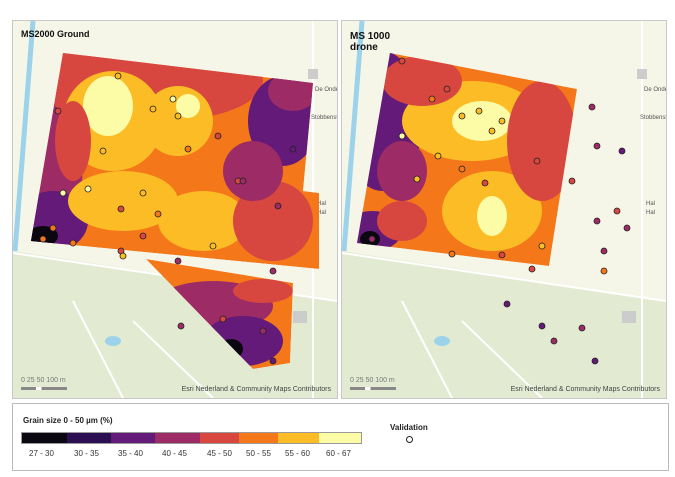 Image resolution: width=675 pixels, height=477 pixels. Describe the element at coordinates (41, 453) in the screenshot. I see `legend-label: 27 - 30` at that location.